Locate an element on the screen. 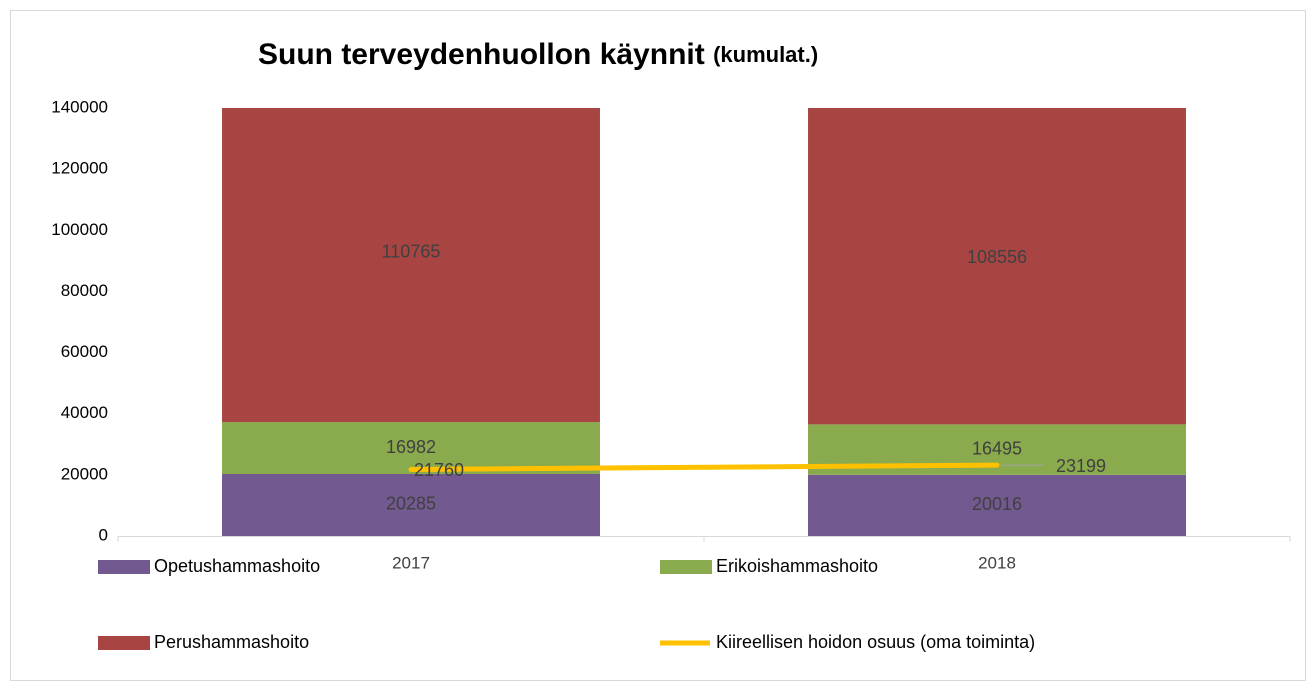 This screenshot has height=691, width=1316. y-tick-label: 120000 is located at coordinates (79, 168).